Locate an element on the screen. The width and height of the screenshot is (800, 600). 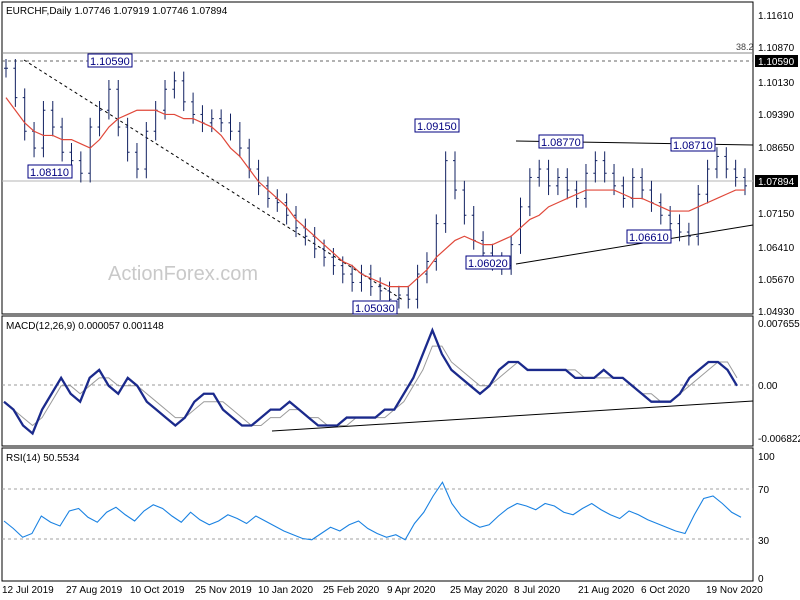
support-line is located at coordinates (634, 244).